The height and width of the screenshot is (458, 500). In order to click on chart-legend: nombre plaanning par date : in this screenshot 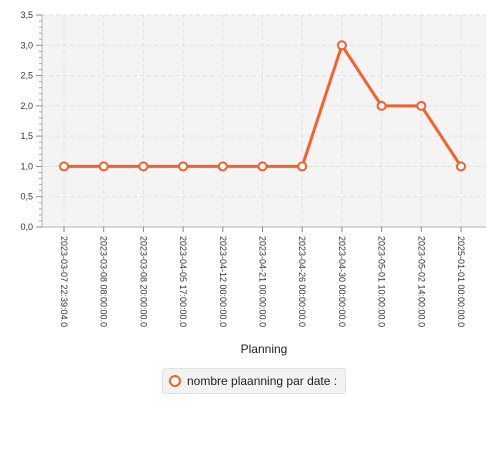, I will do `click(254, 381)`.